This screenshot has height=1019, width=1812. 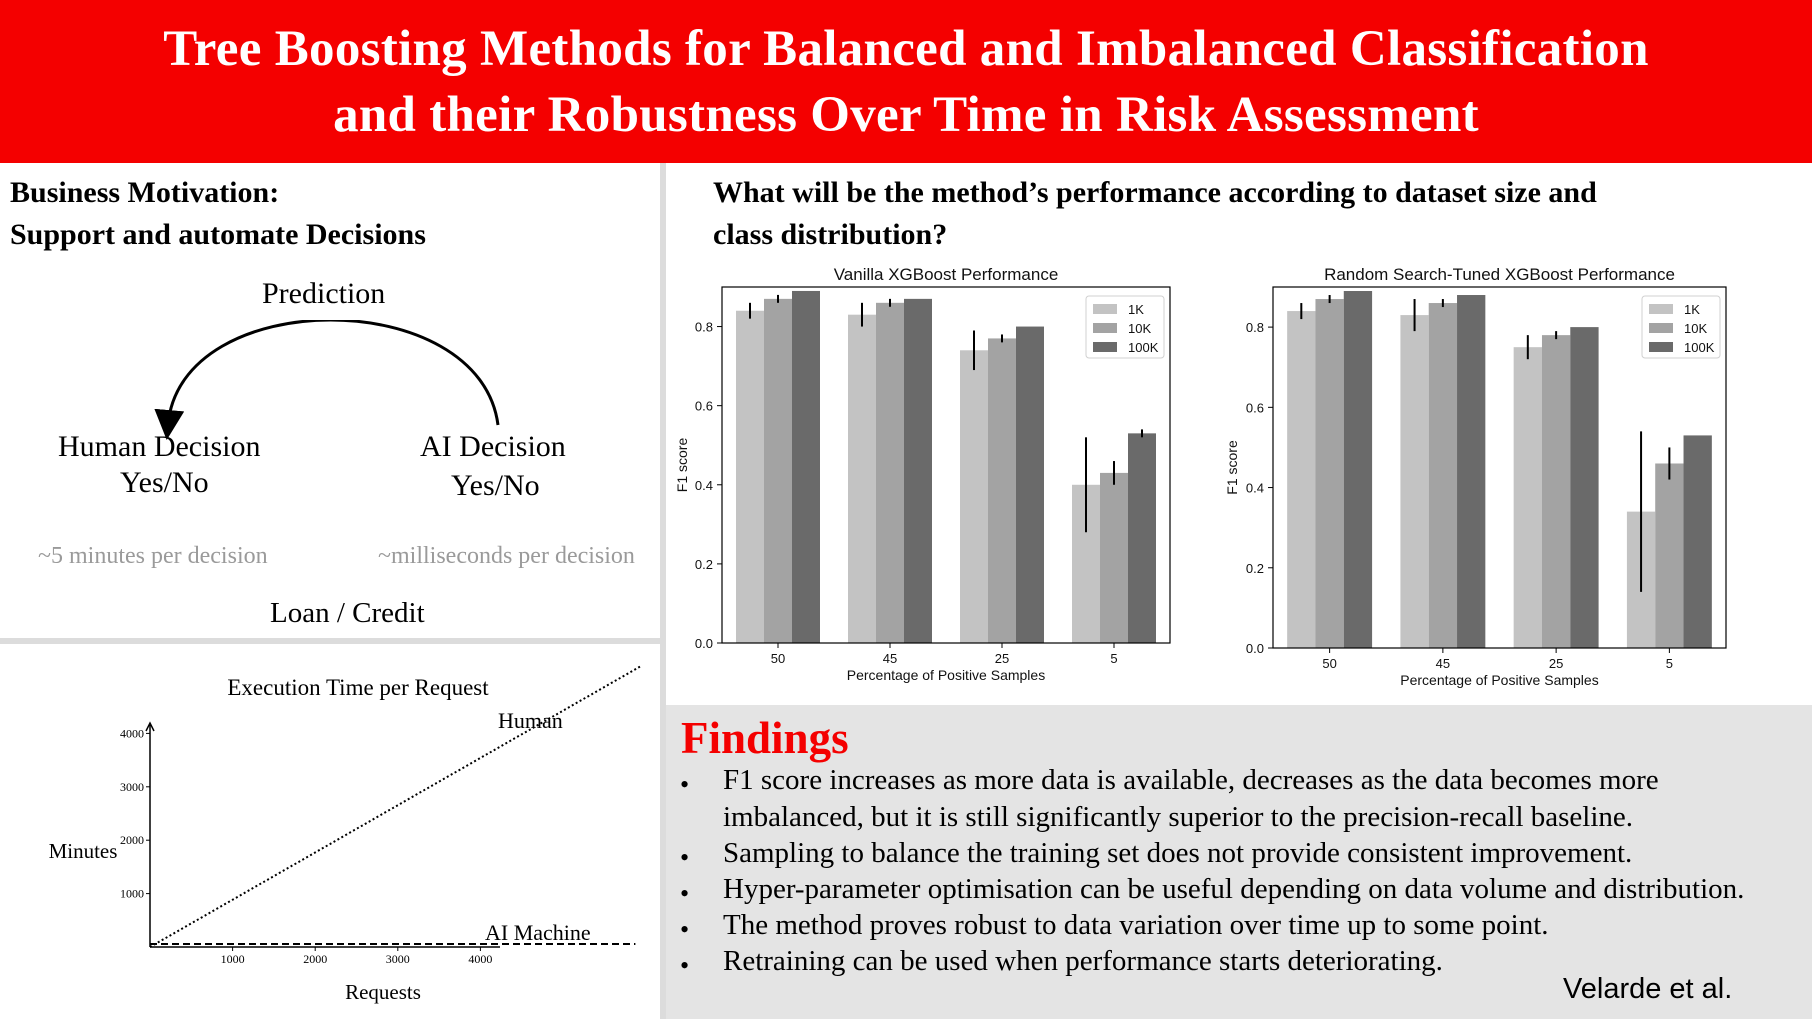 What do you see at coordinates (765, 738) in the screenshot?
I see `findings-title: Findings` at bounding box center [765, 738].